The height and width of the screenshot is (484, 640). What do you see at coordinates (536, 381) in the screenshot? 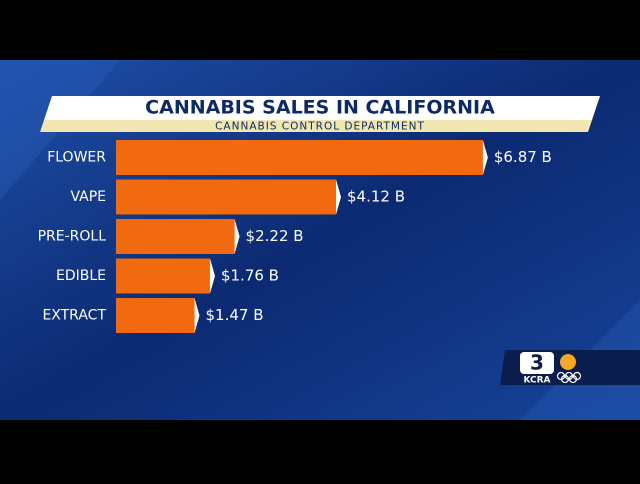
I see `logo-station: KCRA` at bounding box center [536, 381].